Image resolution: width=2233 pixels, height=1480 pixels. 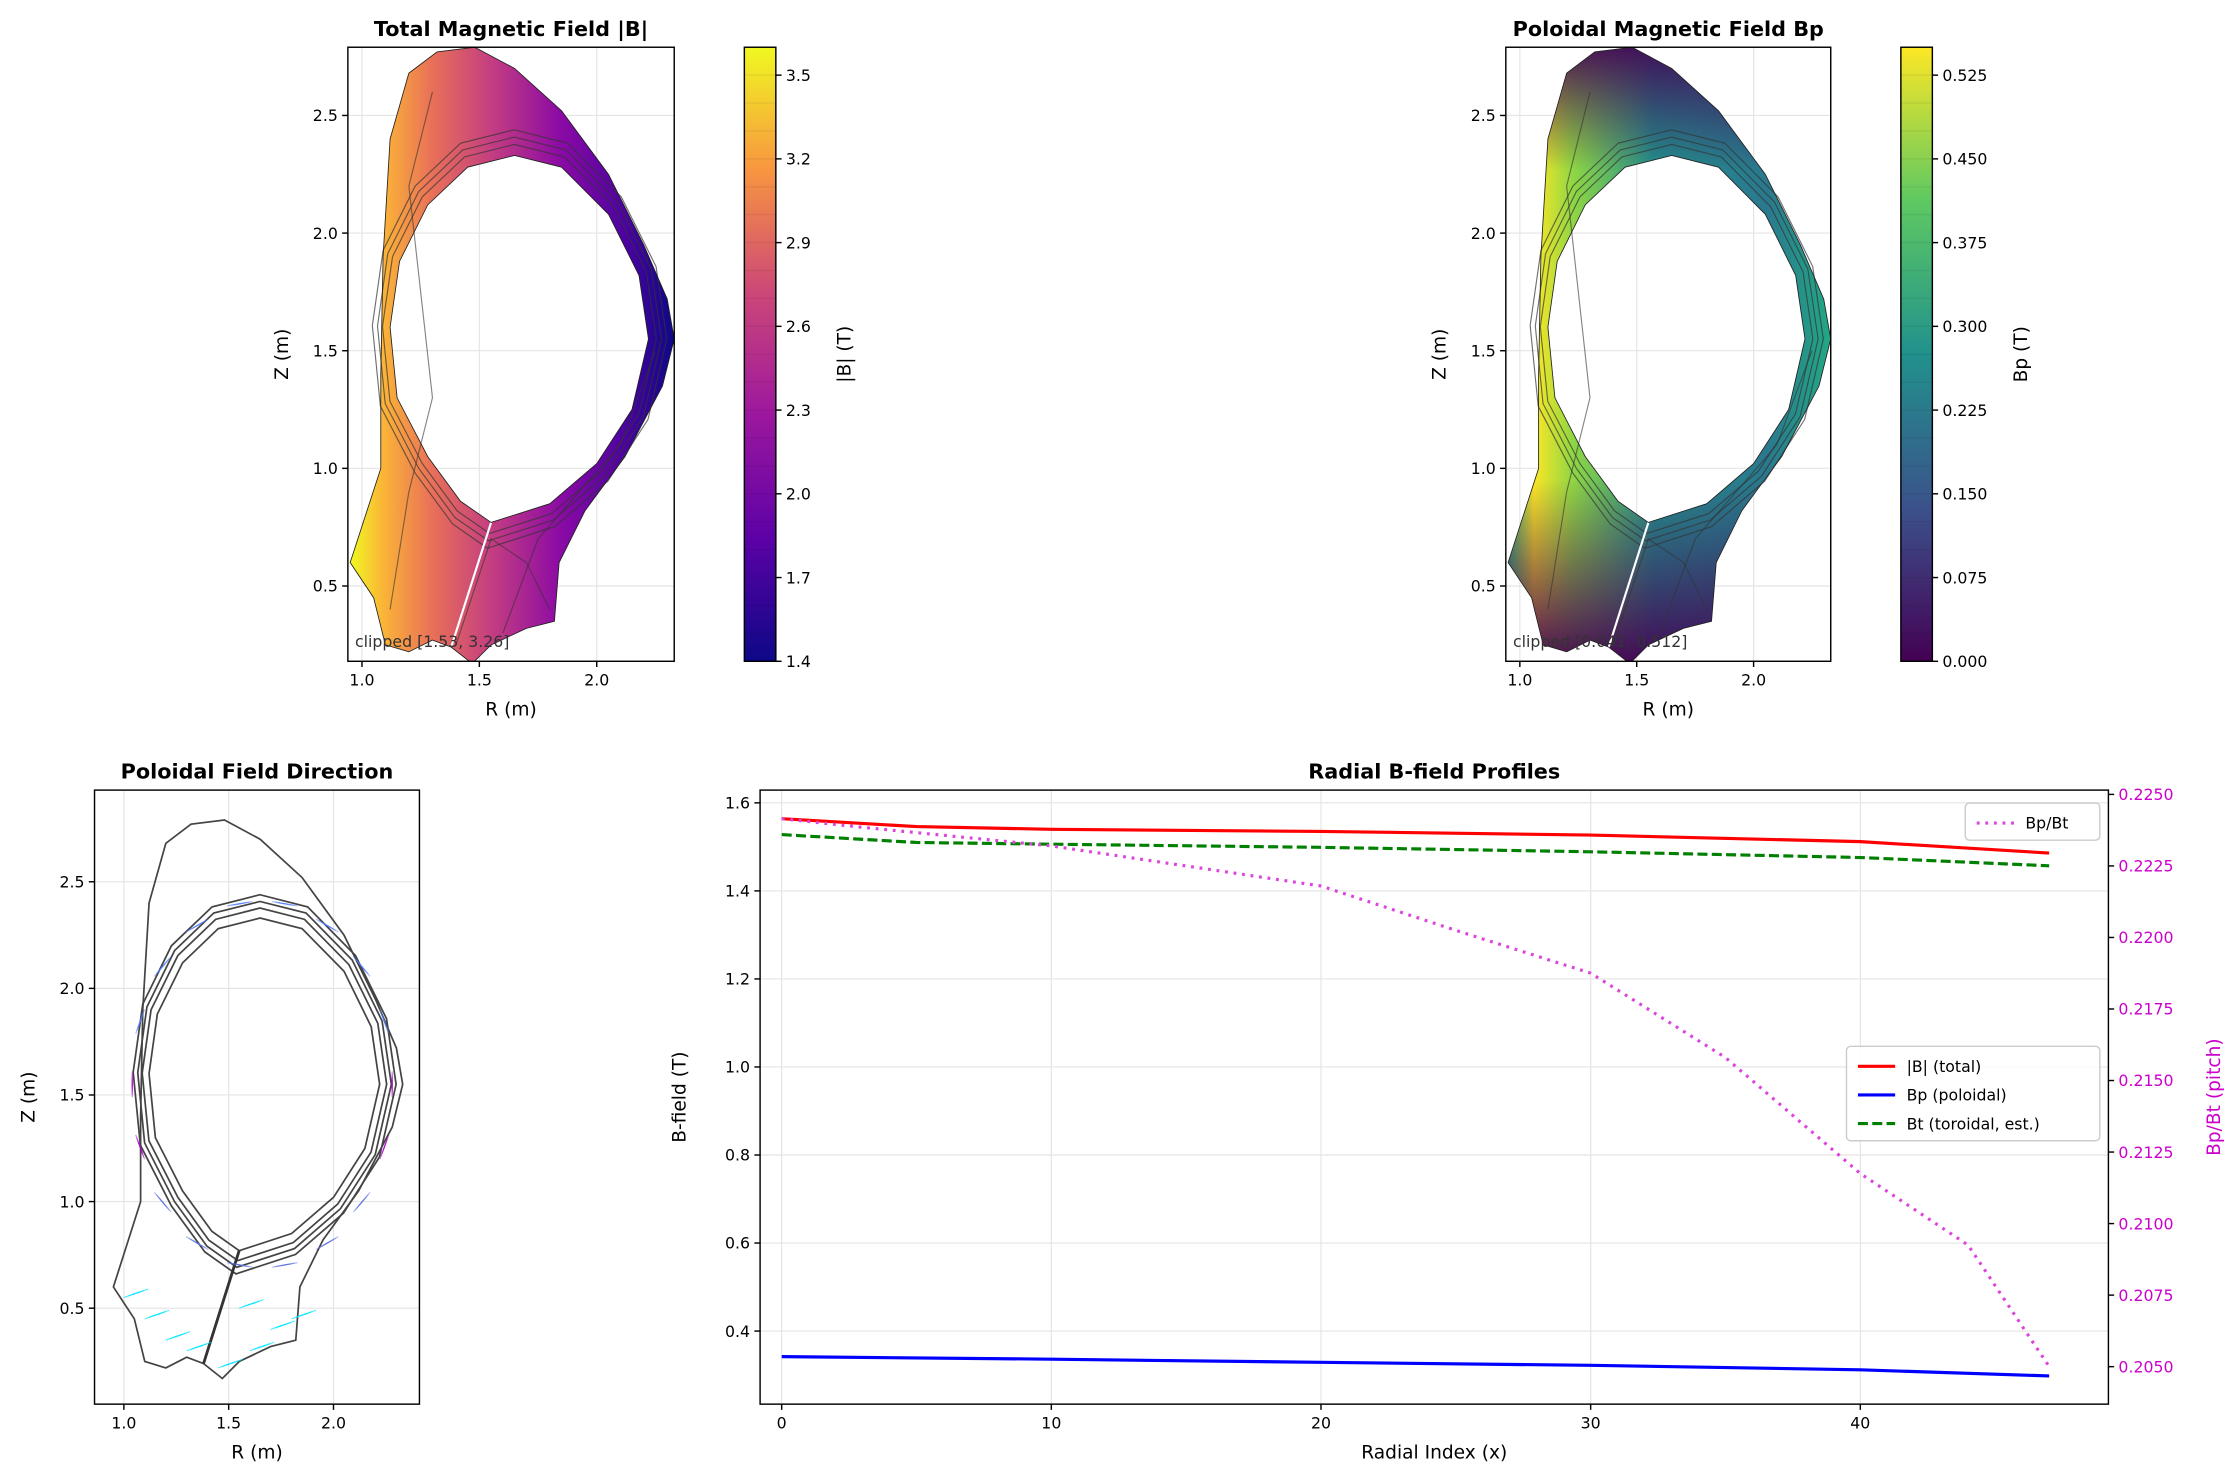 What do you see at coordinates (432, 641) in the screenshot?
I see `clipped-range-annotation: clipped [1.53, 3.26]` at bounding box center [432, 641].